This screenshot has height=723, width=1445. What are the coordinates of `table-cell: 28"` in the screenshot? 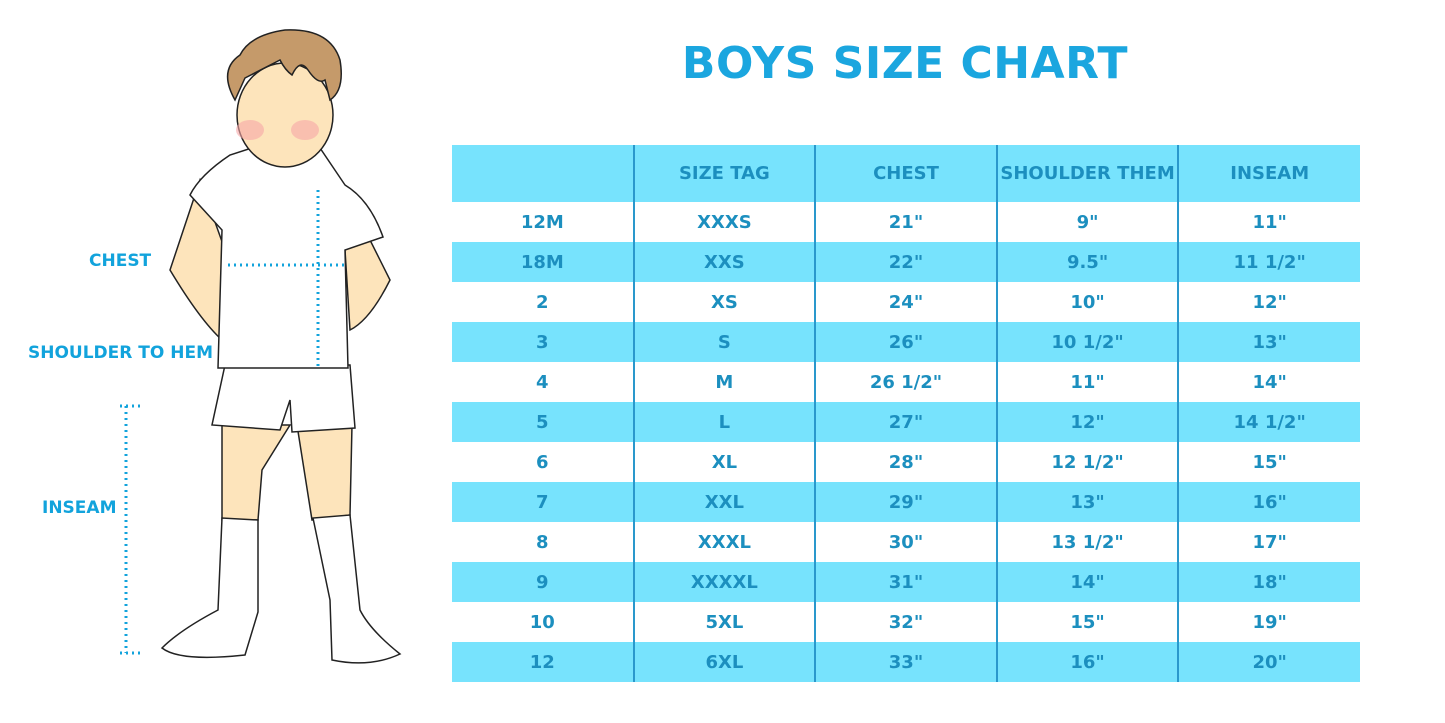 It's located at (905, 462).